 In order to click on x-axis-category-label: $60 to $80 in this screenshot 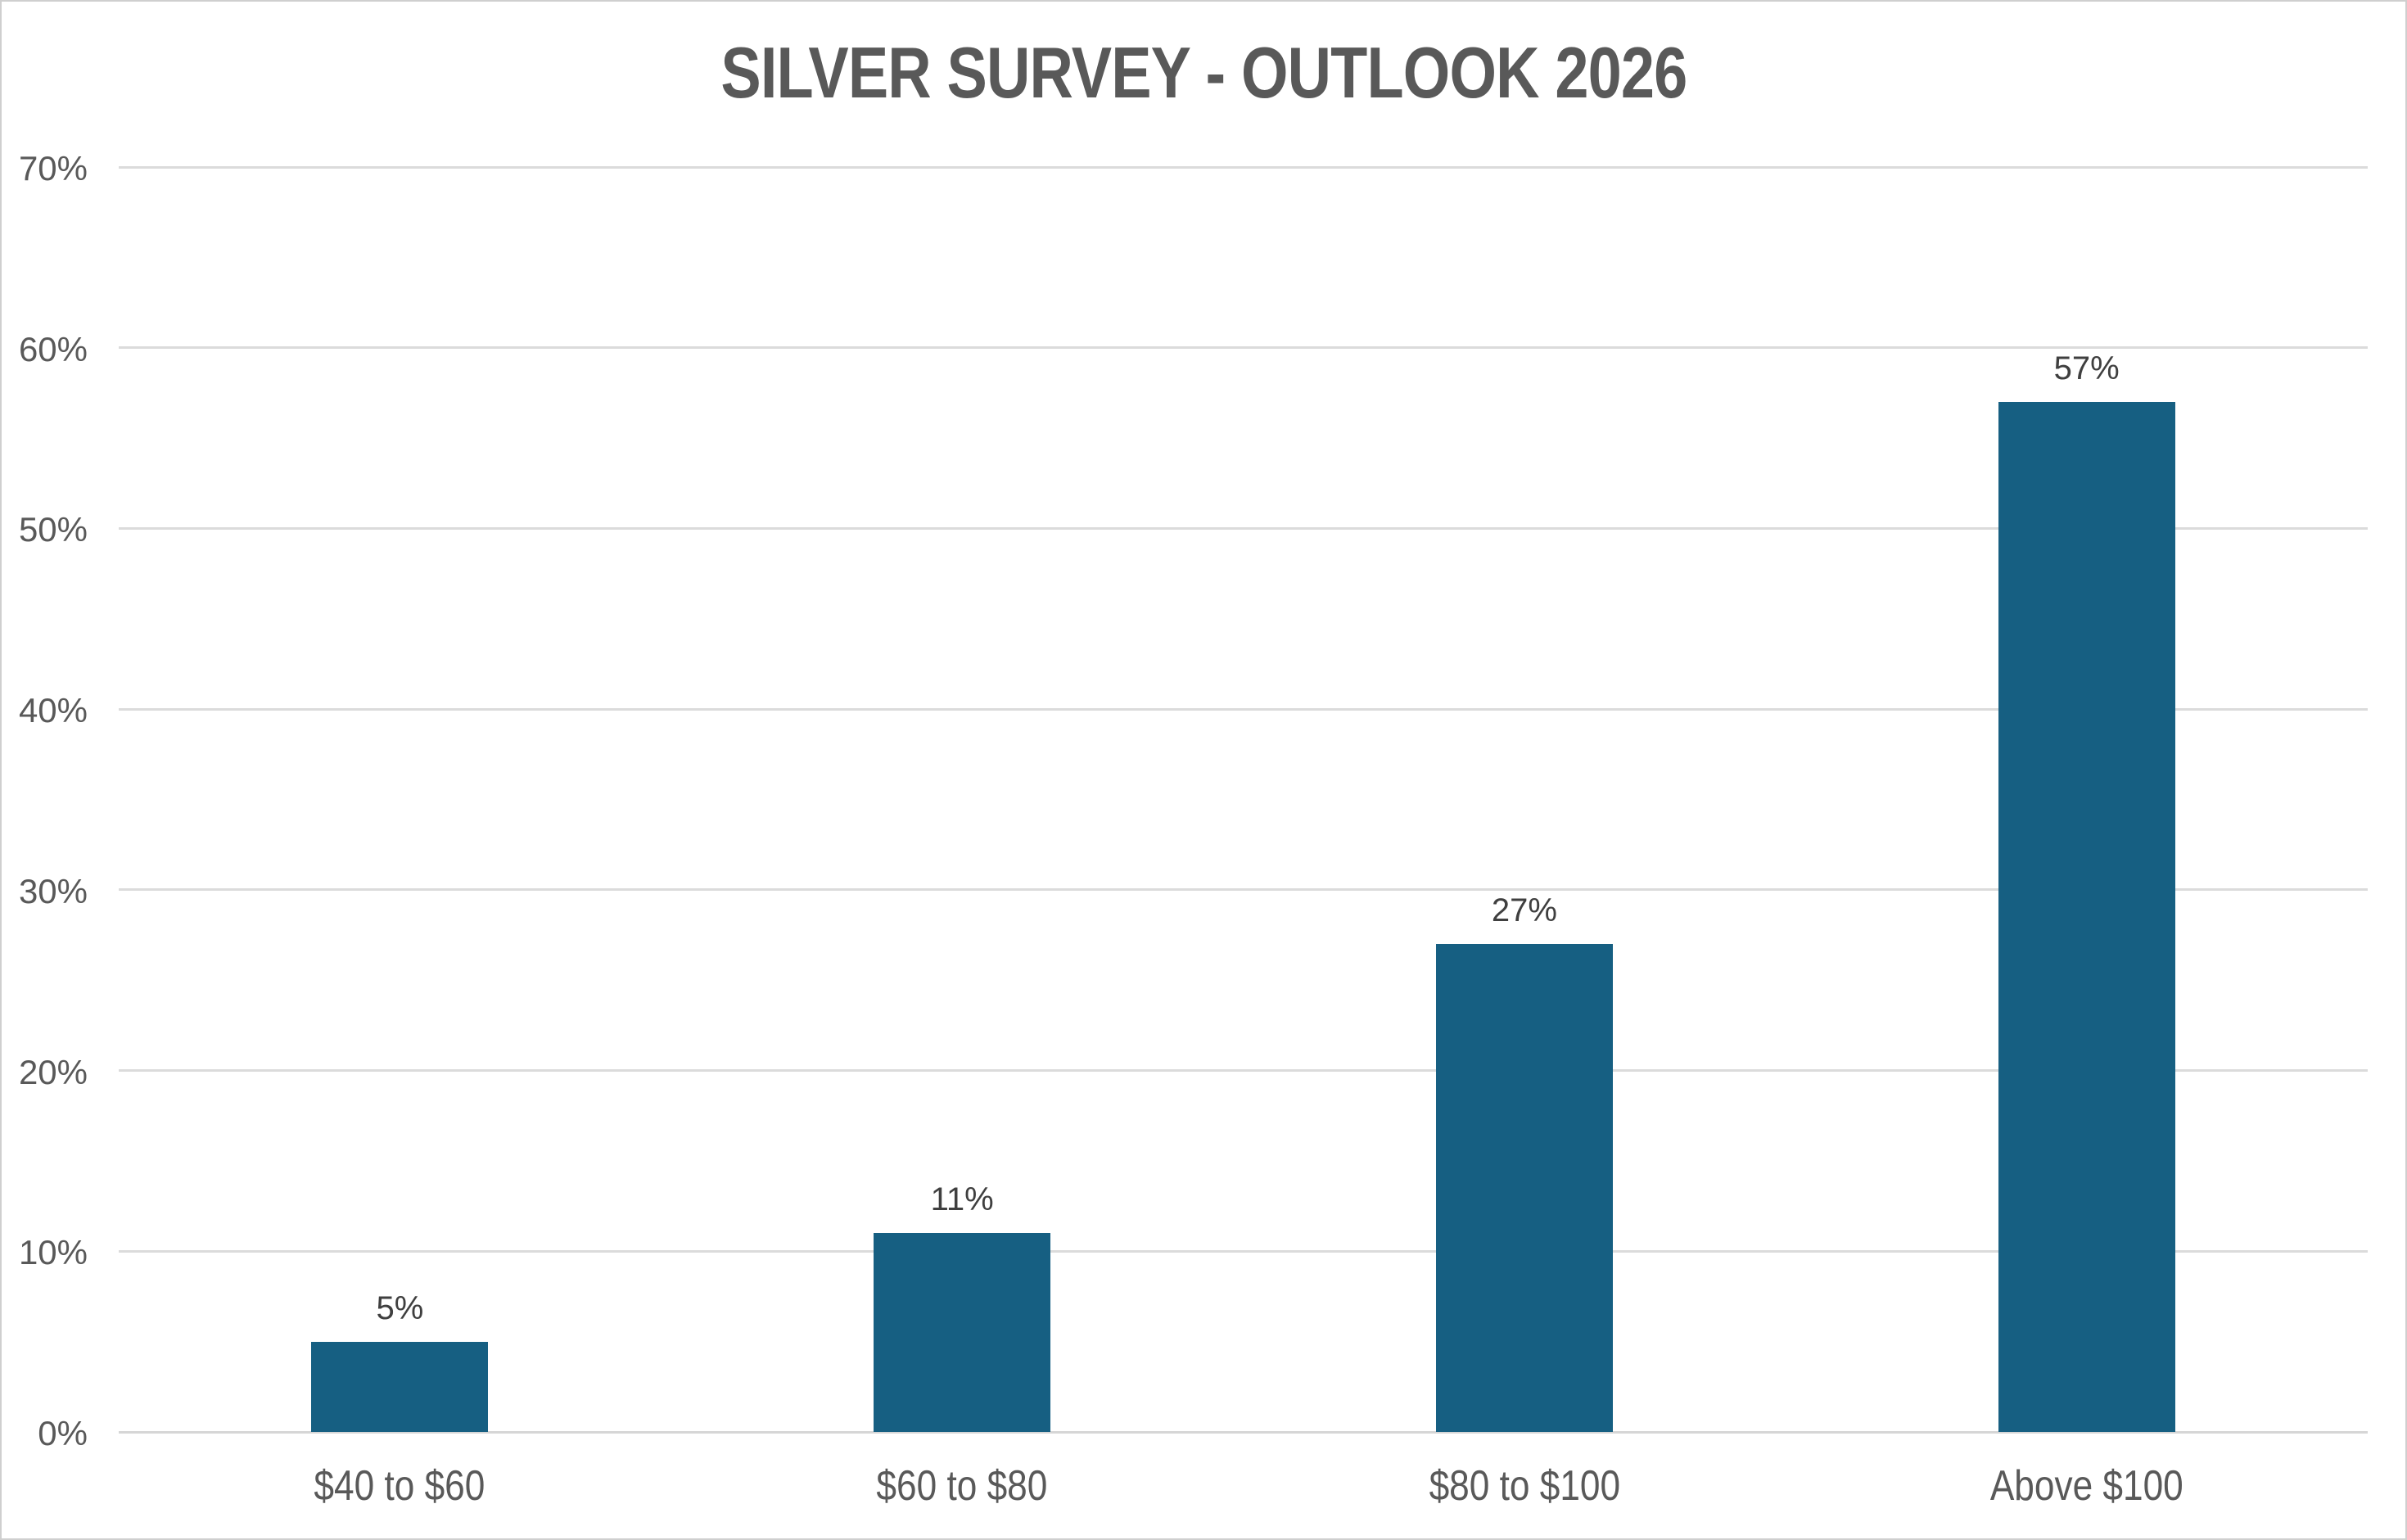, I will do `click(962, 1486)`.